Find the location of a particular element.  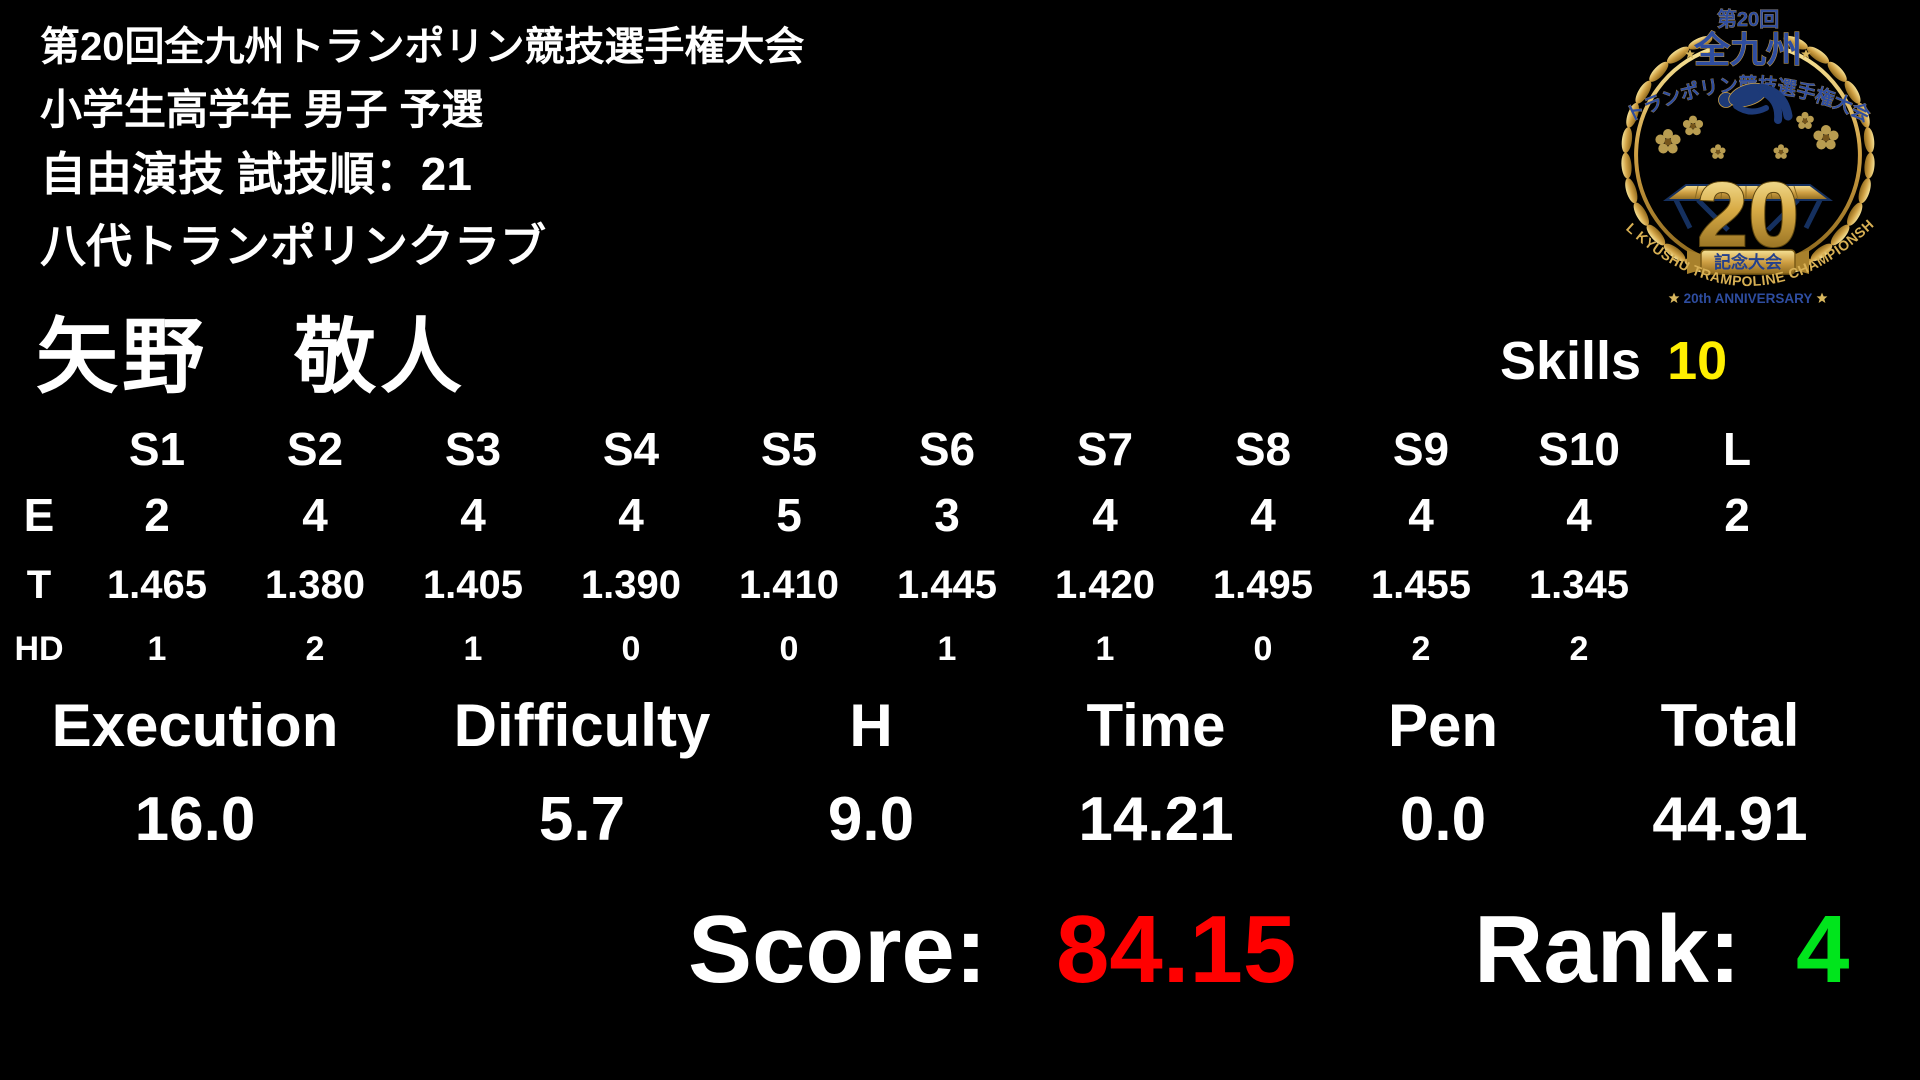

routine-order-line: 自由演技 試技順：21 is located at coordinates (256, 174).